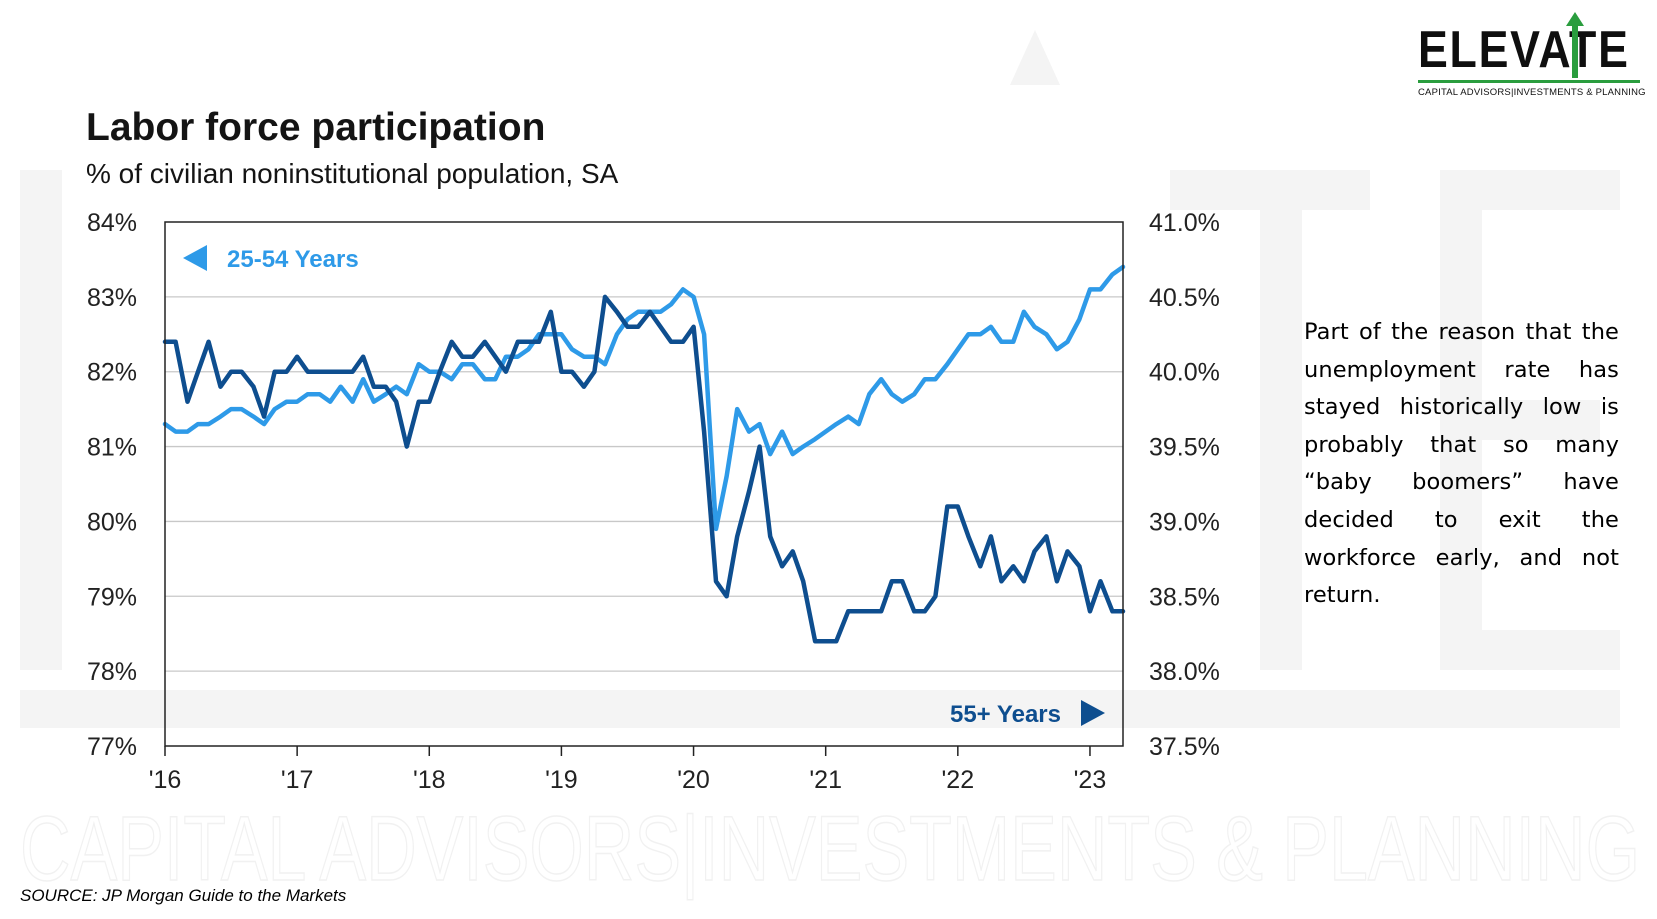 Image resolution: width=1657 pixels, height=919 pixels. I want to click on right-axis-tick-label: 38.5%, so click(1184, 597).